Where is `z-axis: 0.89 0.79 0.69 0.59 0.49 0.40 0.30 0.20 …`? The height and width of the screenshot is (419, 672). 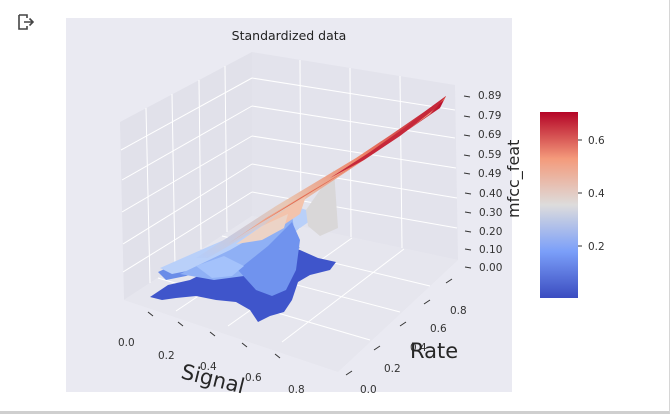 z-axis: 0.89 0.79 0.69 0.59 0.49 0.40 0.30 0.20 … is located at coordinates (493, 182).